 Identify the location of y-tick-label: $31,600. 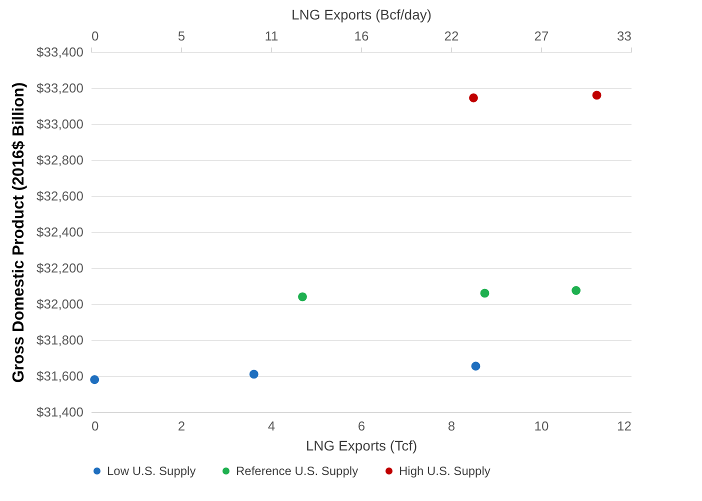
(60, 376).